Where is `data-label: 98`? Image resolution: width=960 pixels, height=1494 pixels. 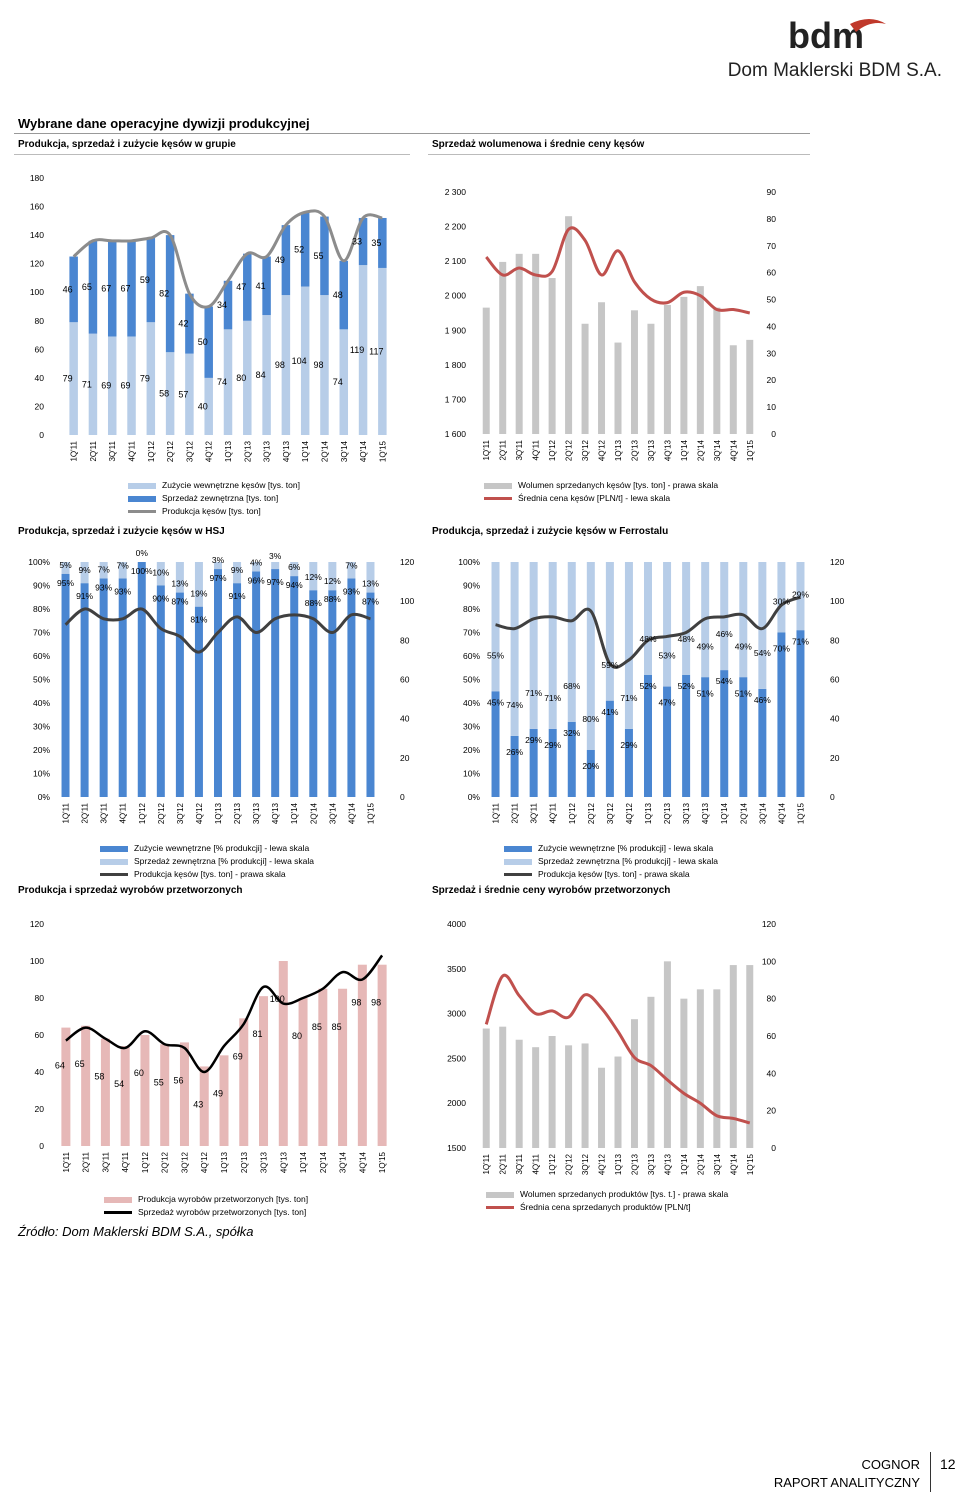 data-label: 98 is located at coordinates (376, 1003).